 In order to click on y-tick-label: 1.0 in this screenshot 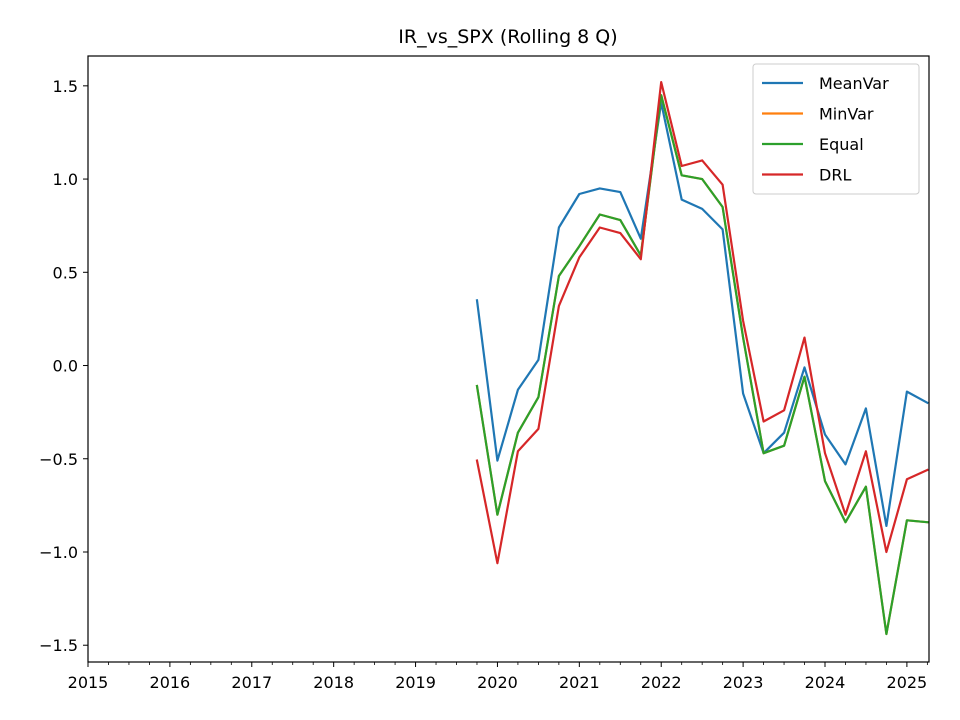, I will do `click(65, 179)`.